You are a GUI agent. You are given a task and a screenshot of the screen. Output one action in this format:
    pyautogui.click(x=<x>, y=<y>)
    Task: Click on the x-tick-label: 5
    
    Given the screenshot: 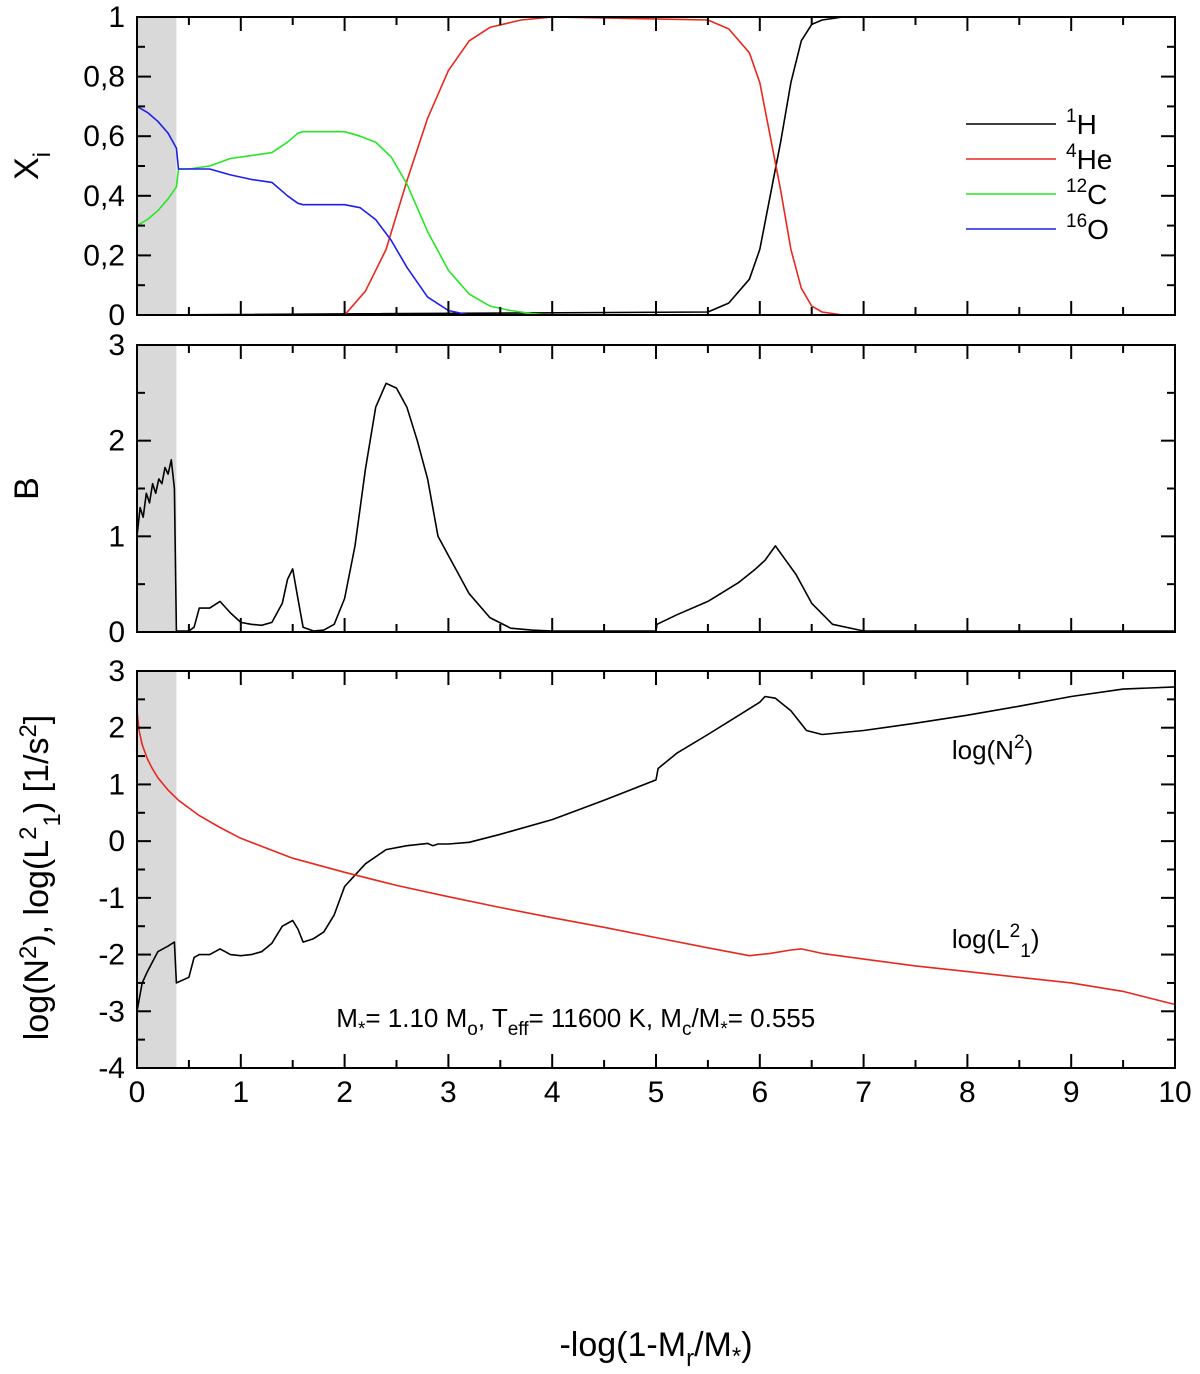 What is the action you would take?
    pyautogui.click(x=656, y=1092)
    